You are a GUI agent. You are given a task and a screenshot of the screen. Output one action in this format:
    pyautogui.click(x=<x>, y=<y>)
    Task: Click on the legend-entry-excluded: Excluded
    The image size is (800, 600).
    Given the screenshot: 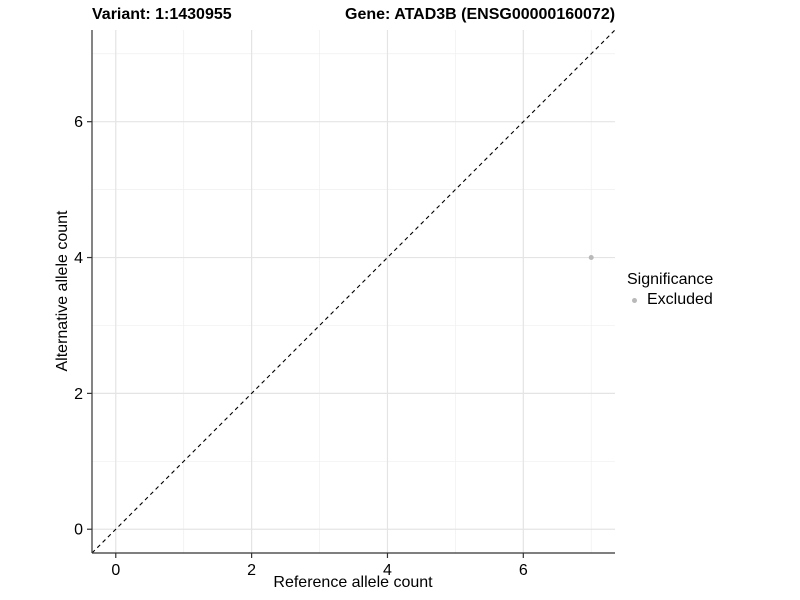 What is the action you would take?
    pyautogui.click(x=670, y=300)
    